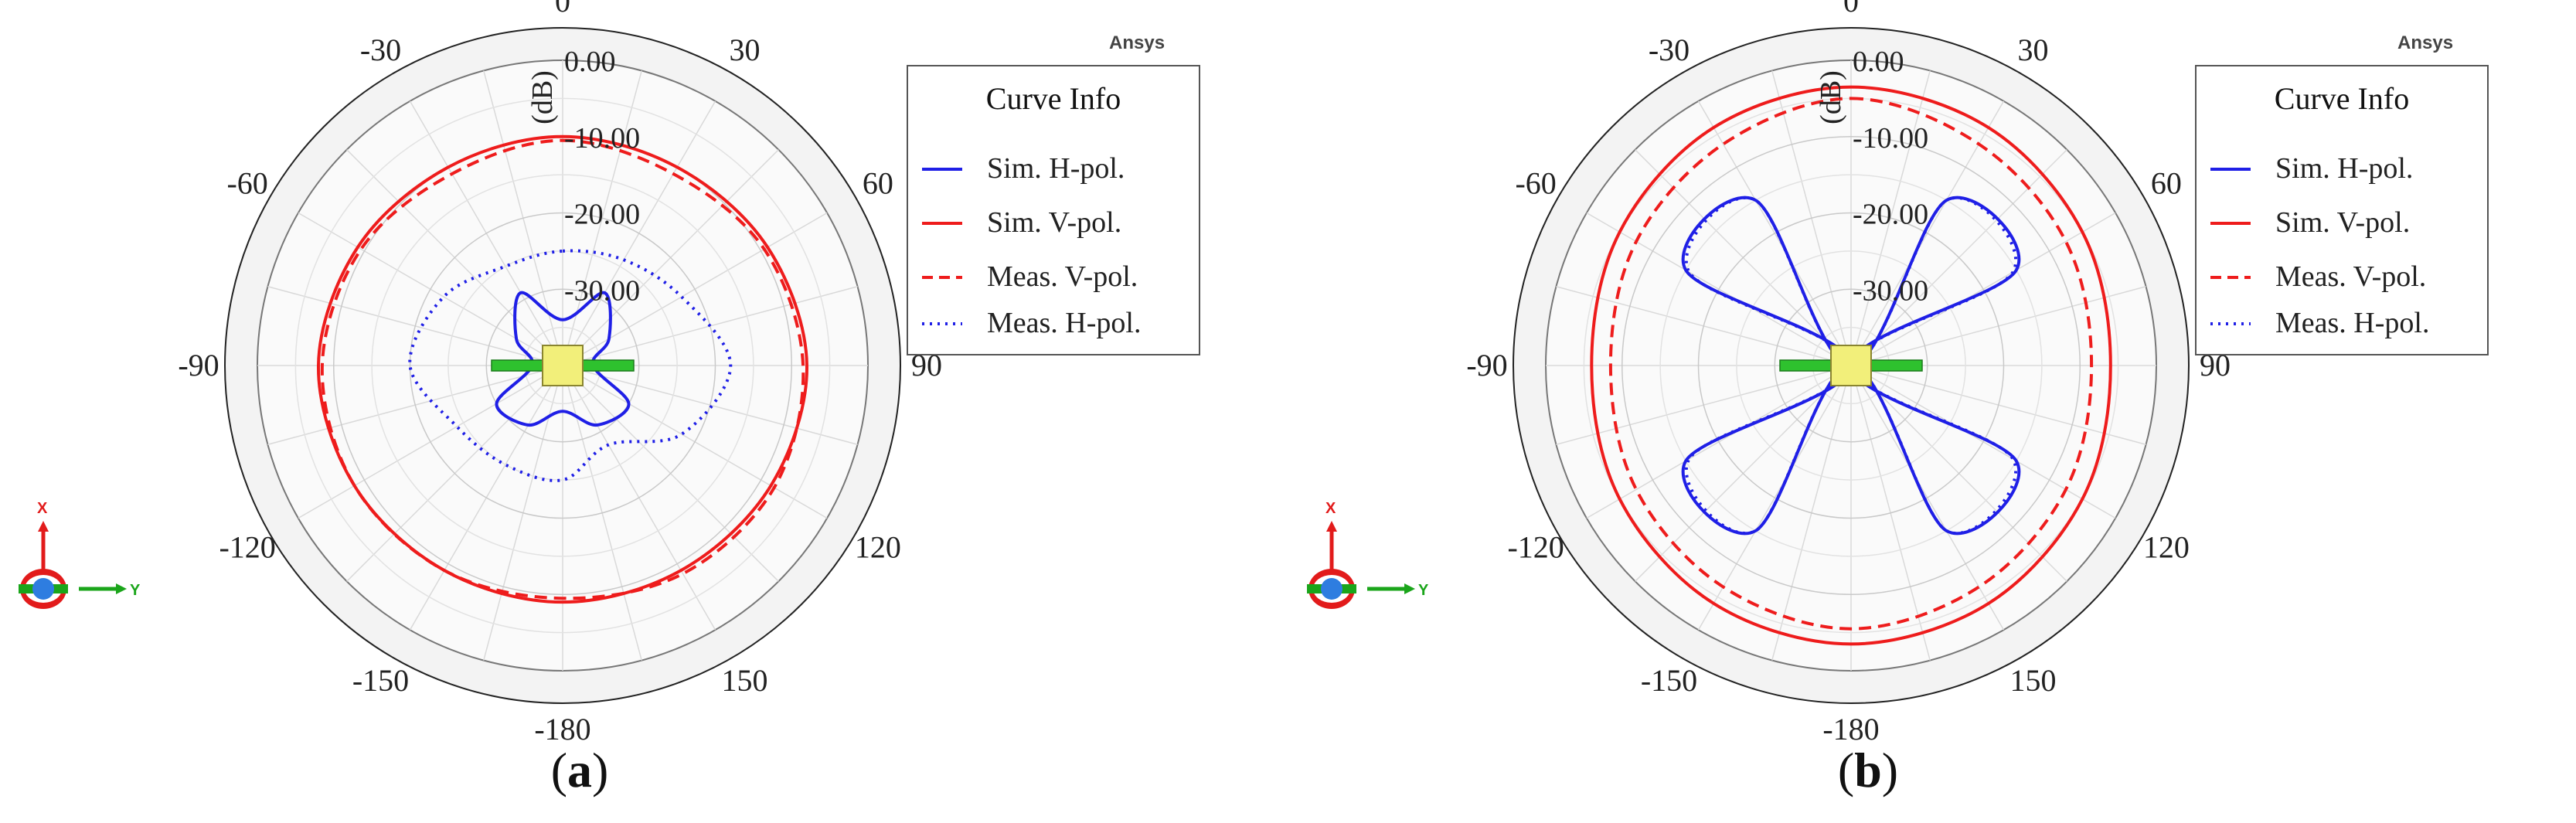 The image size is (2576, 823). I want to click on caption: (b), so click(1868, 770).